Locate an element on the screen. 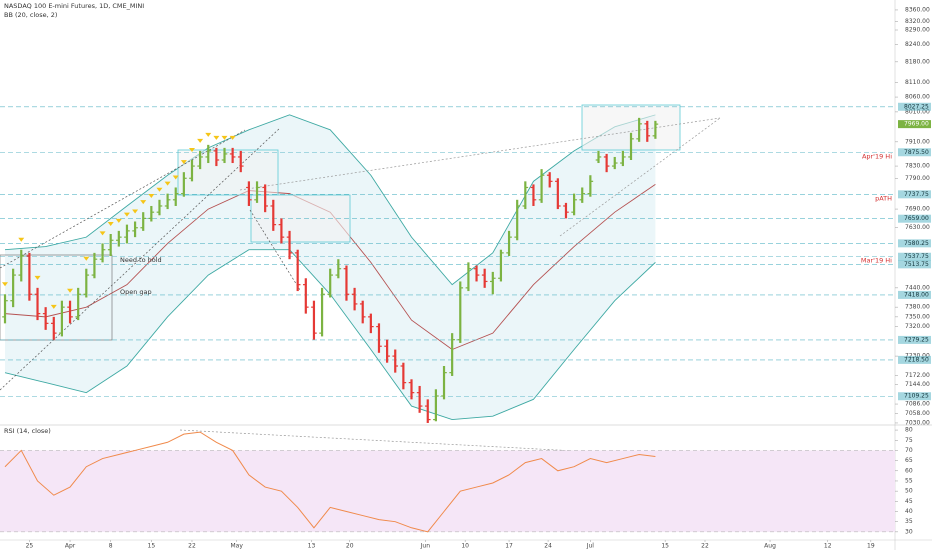  y-tick-label: 8180.00 is located at coordinates (917, 61).